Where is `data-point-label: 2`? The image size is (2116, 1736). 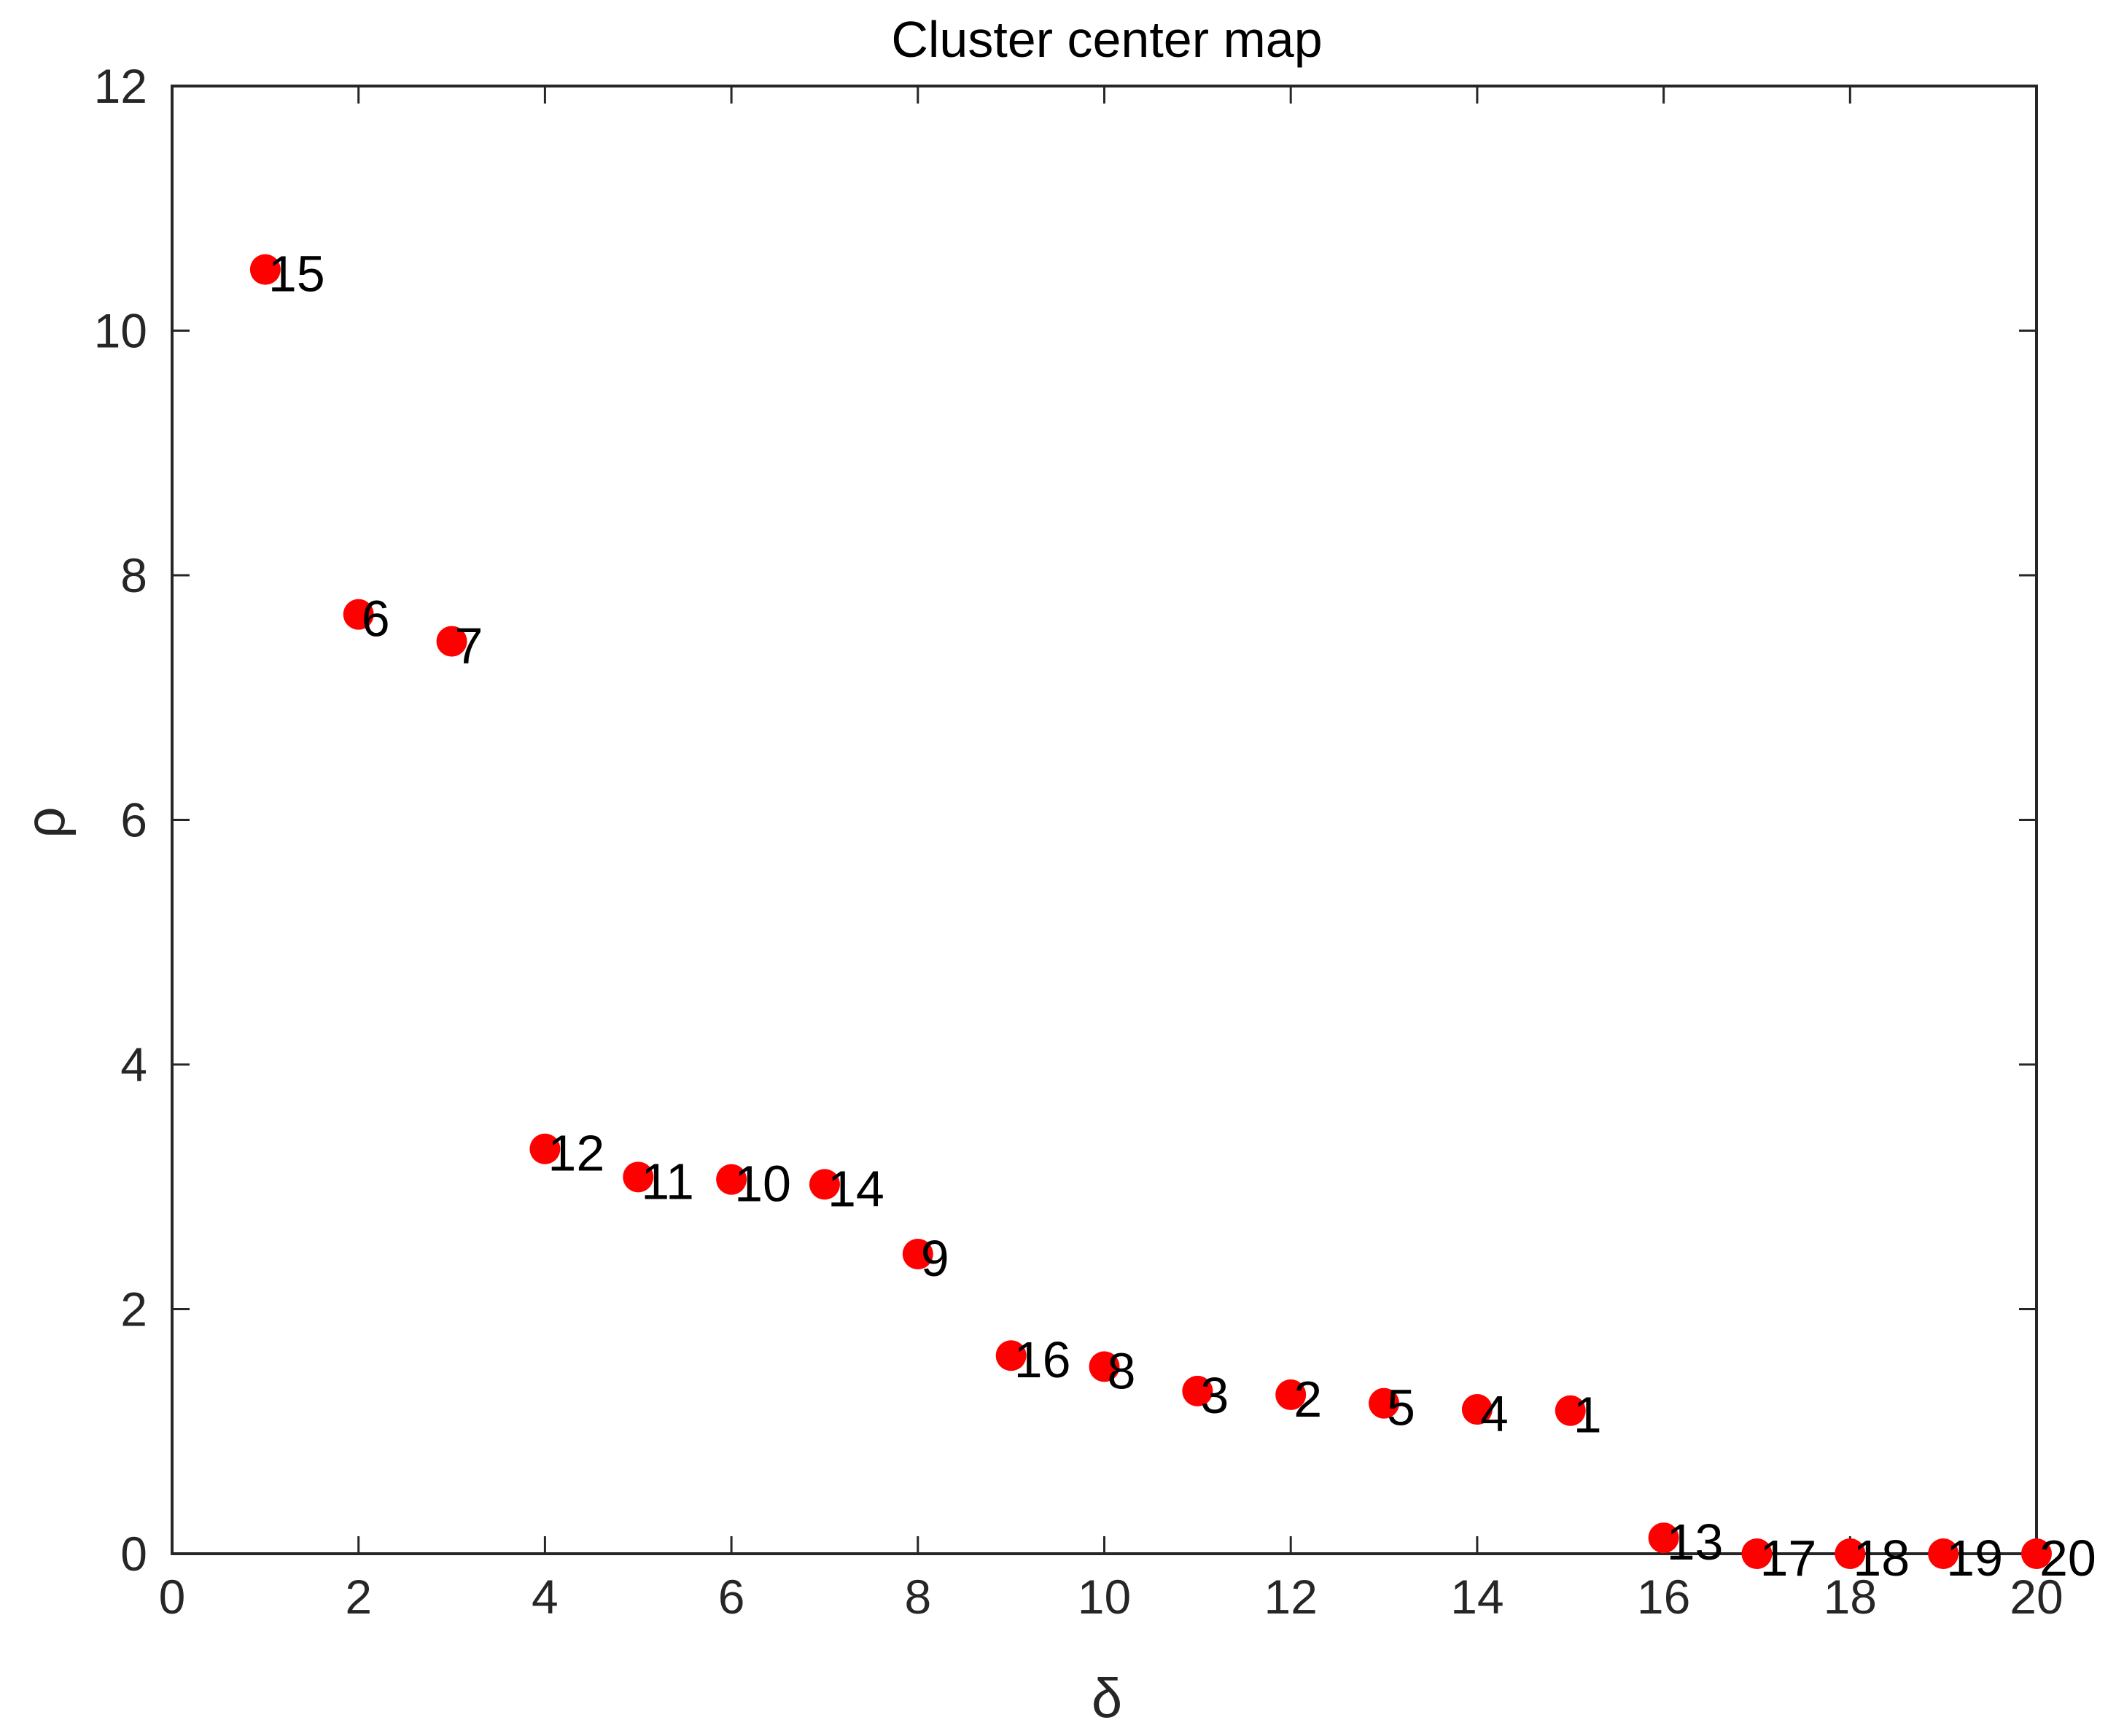
data-point-label: 2 is located at coordinates (1308, 1399).